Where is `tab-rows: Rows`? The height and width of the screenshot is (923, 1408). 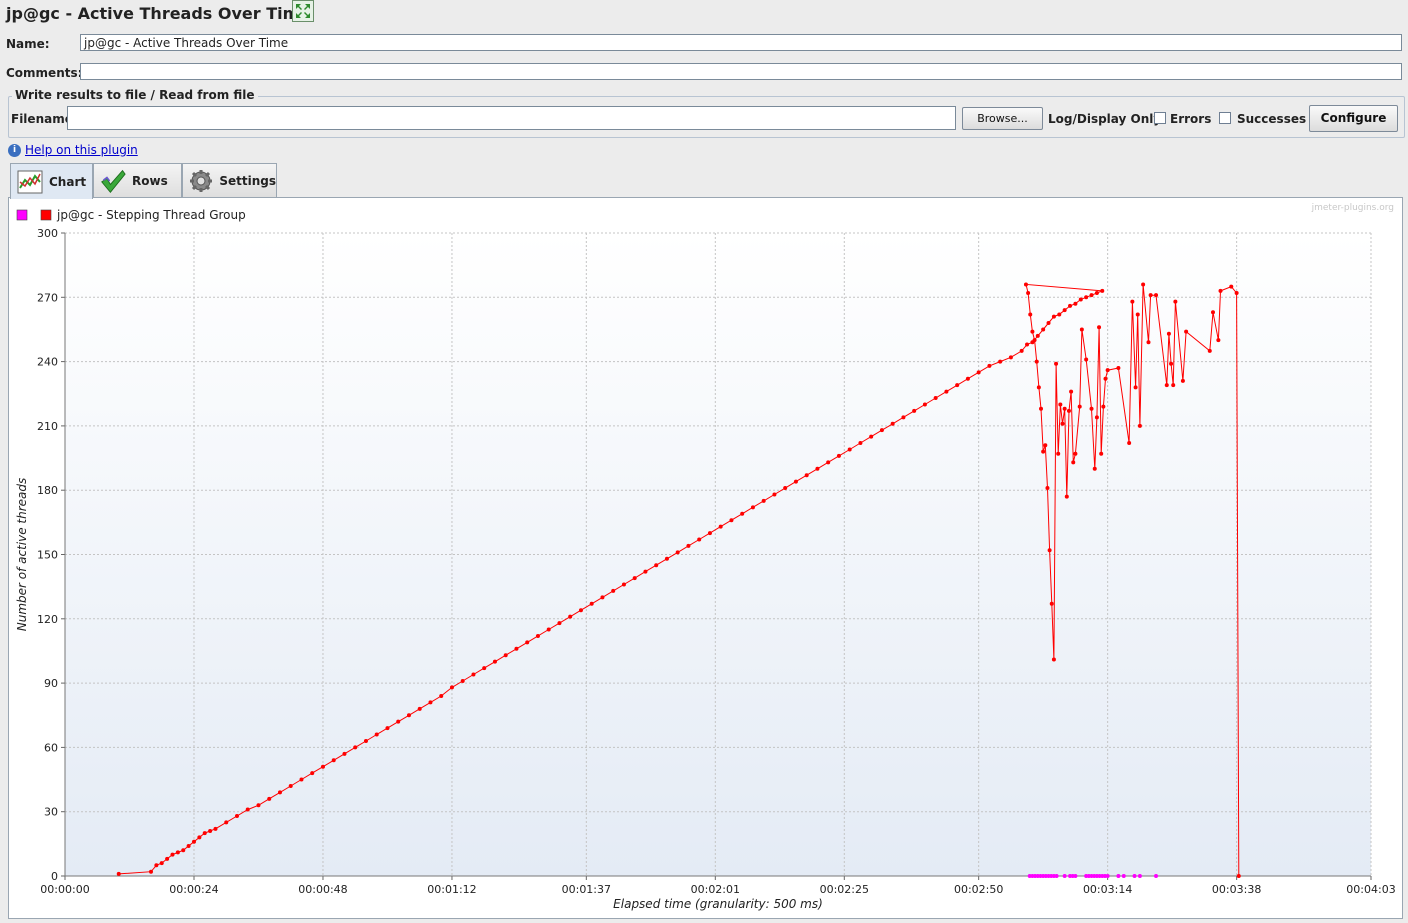 tab-rows: Rows is located at coordinates (137, 180).